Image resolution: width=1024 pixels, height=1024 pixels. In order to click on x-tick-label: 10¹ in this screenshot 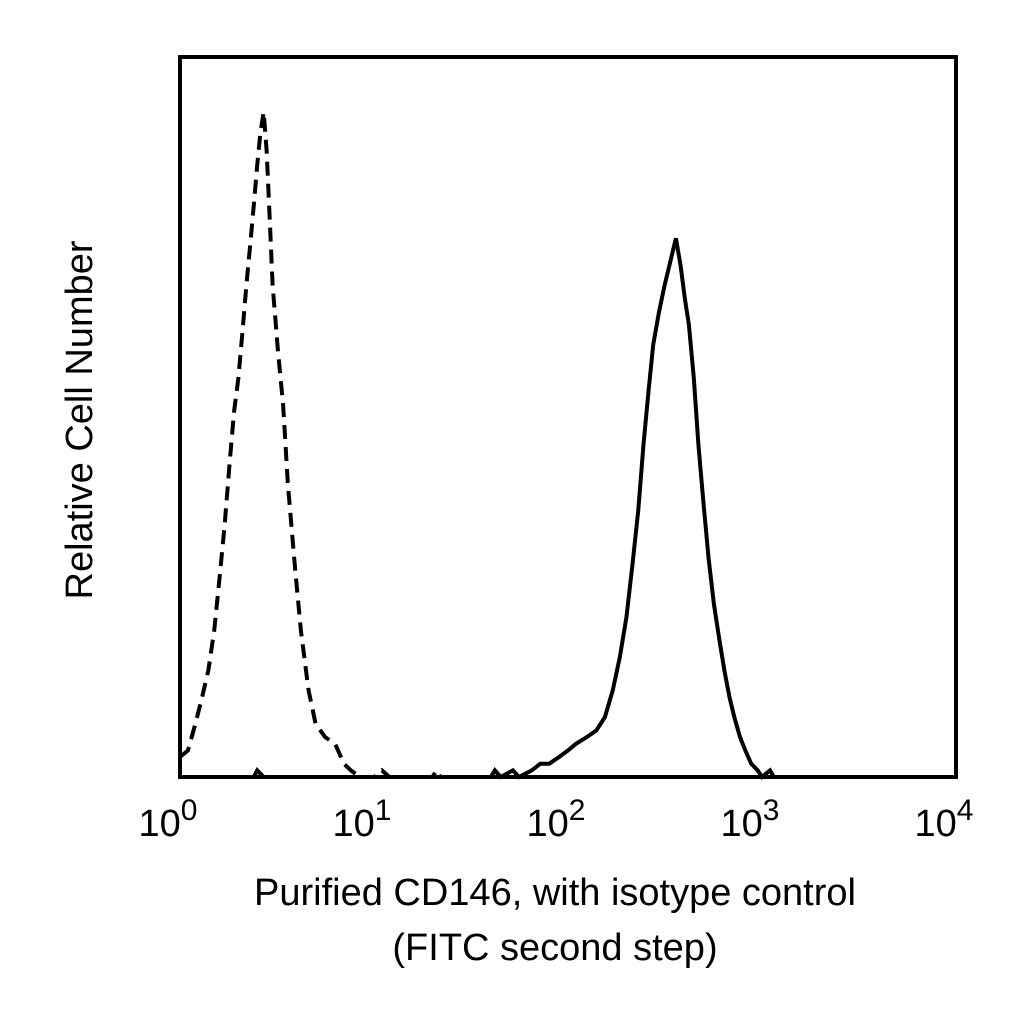, I will do `click(362, 819)`.